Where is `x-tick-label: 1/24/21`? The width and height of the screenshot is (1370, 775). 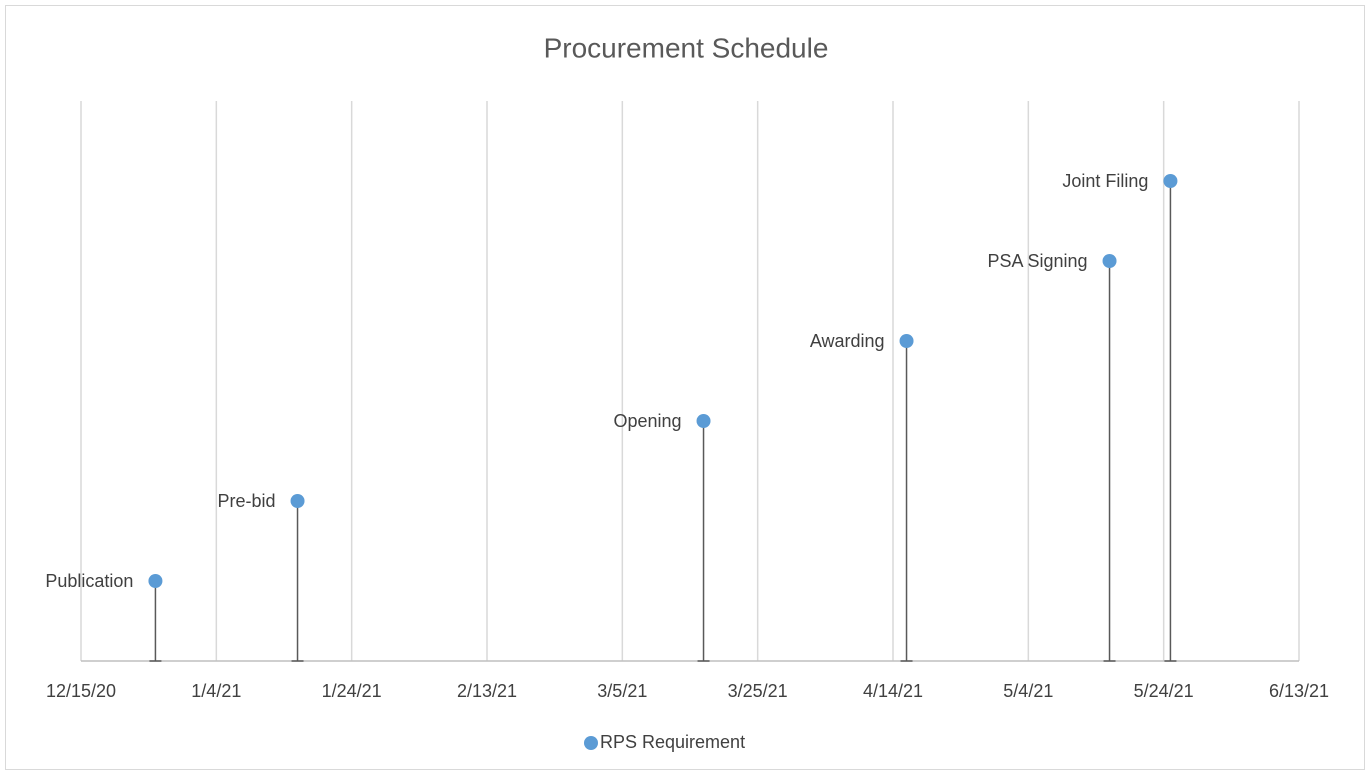 x-tick-label: 1/24/21 is located at coordinates (352, 691).